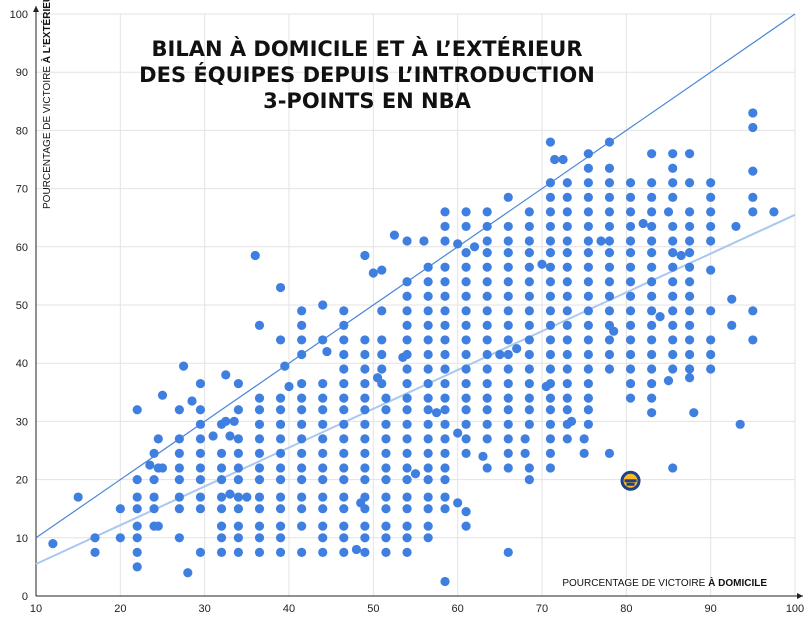 The height and width of the screenshot is (627, 810). I want to click on x-axis-title-emphasis: À DOMICILE, so click(737, 582).